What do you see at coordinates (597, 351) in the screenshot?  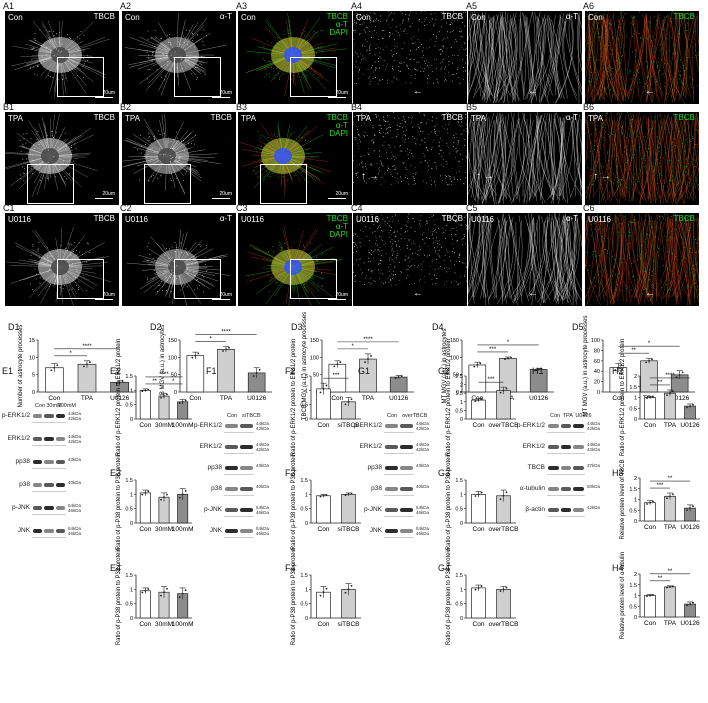 I see `y-tick-label: 80` at bounding box center [597, 351].